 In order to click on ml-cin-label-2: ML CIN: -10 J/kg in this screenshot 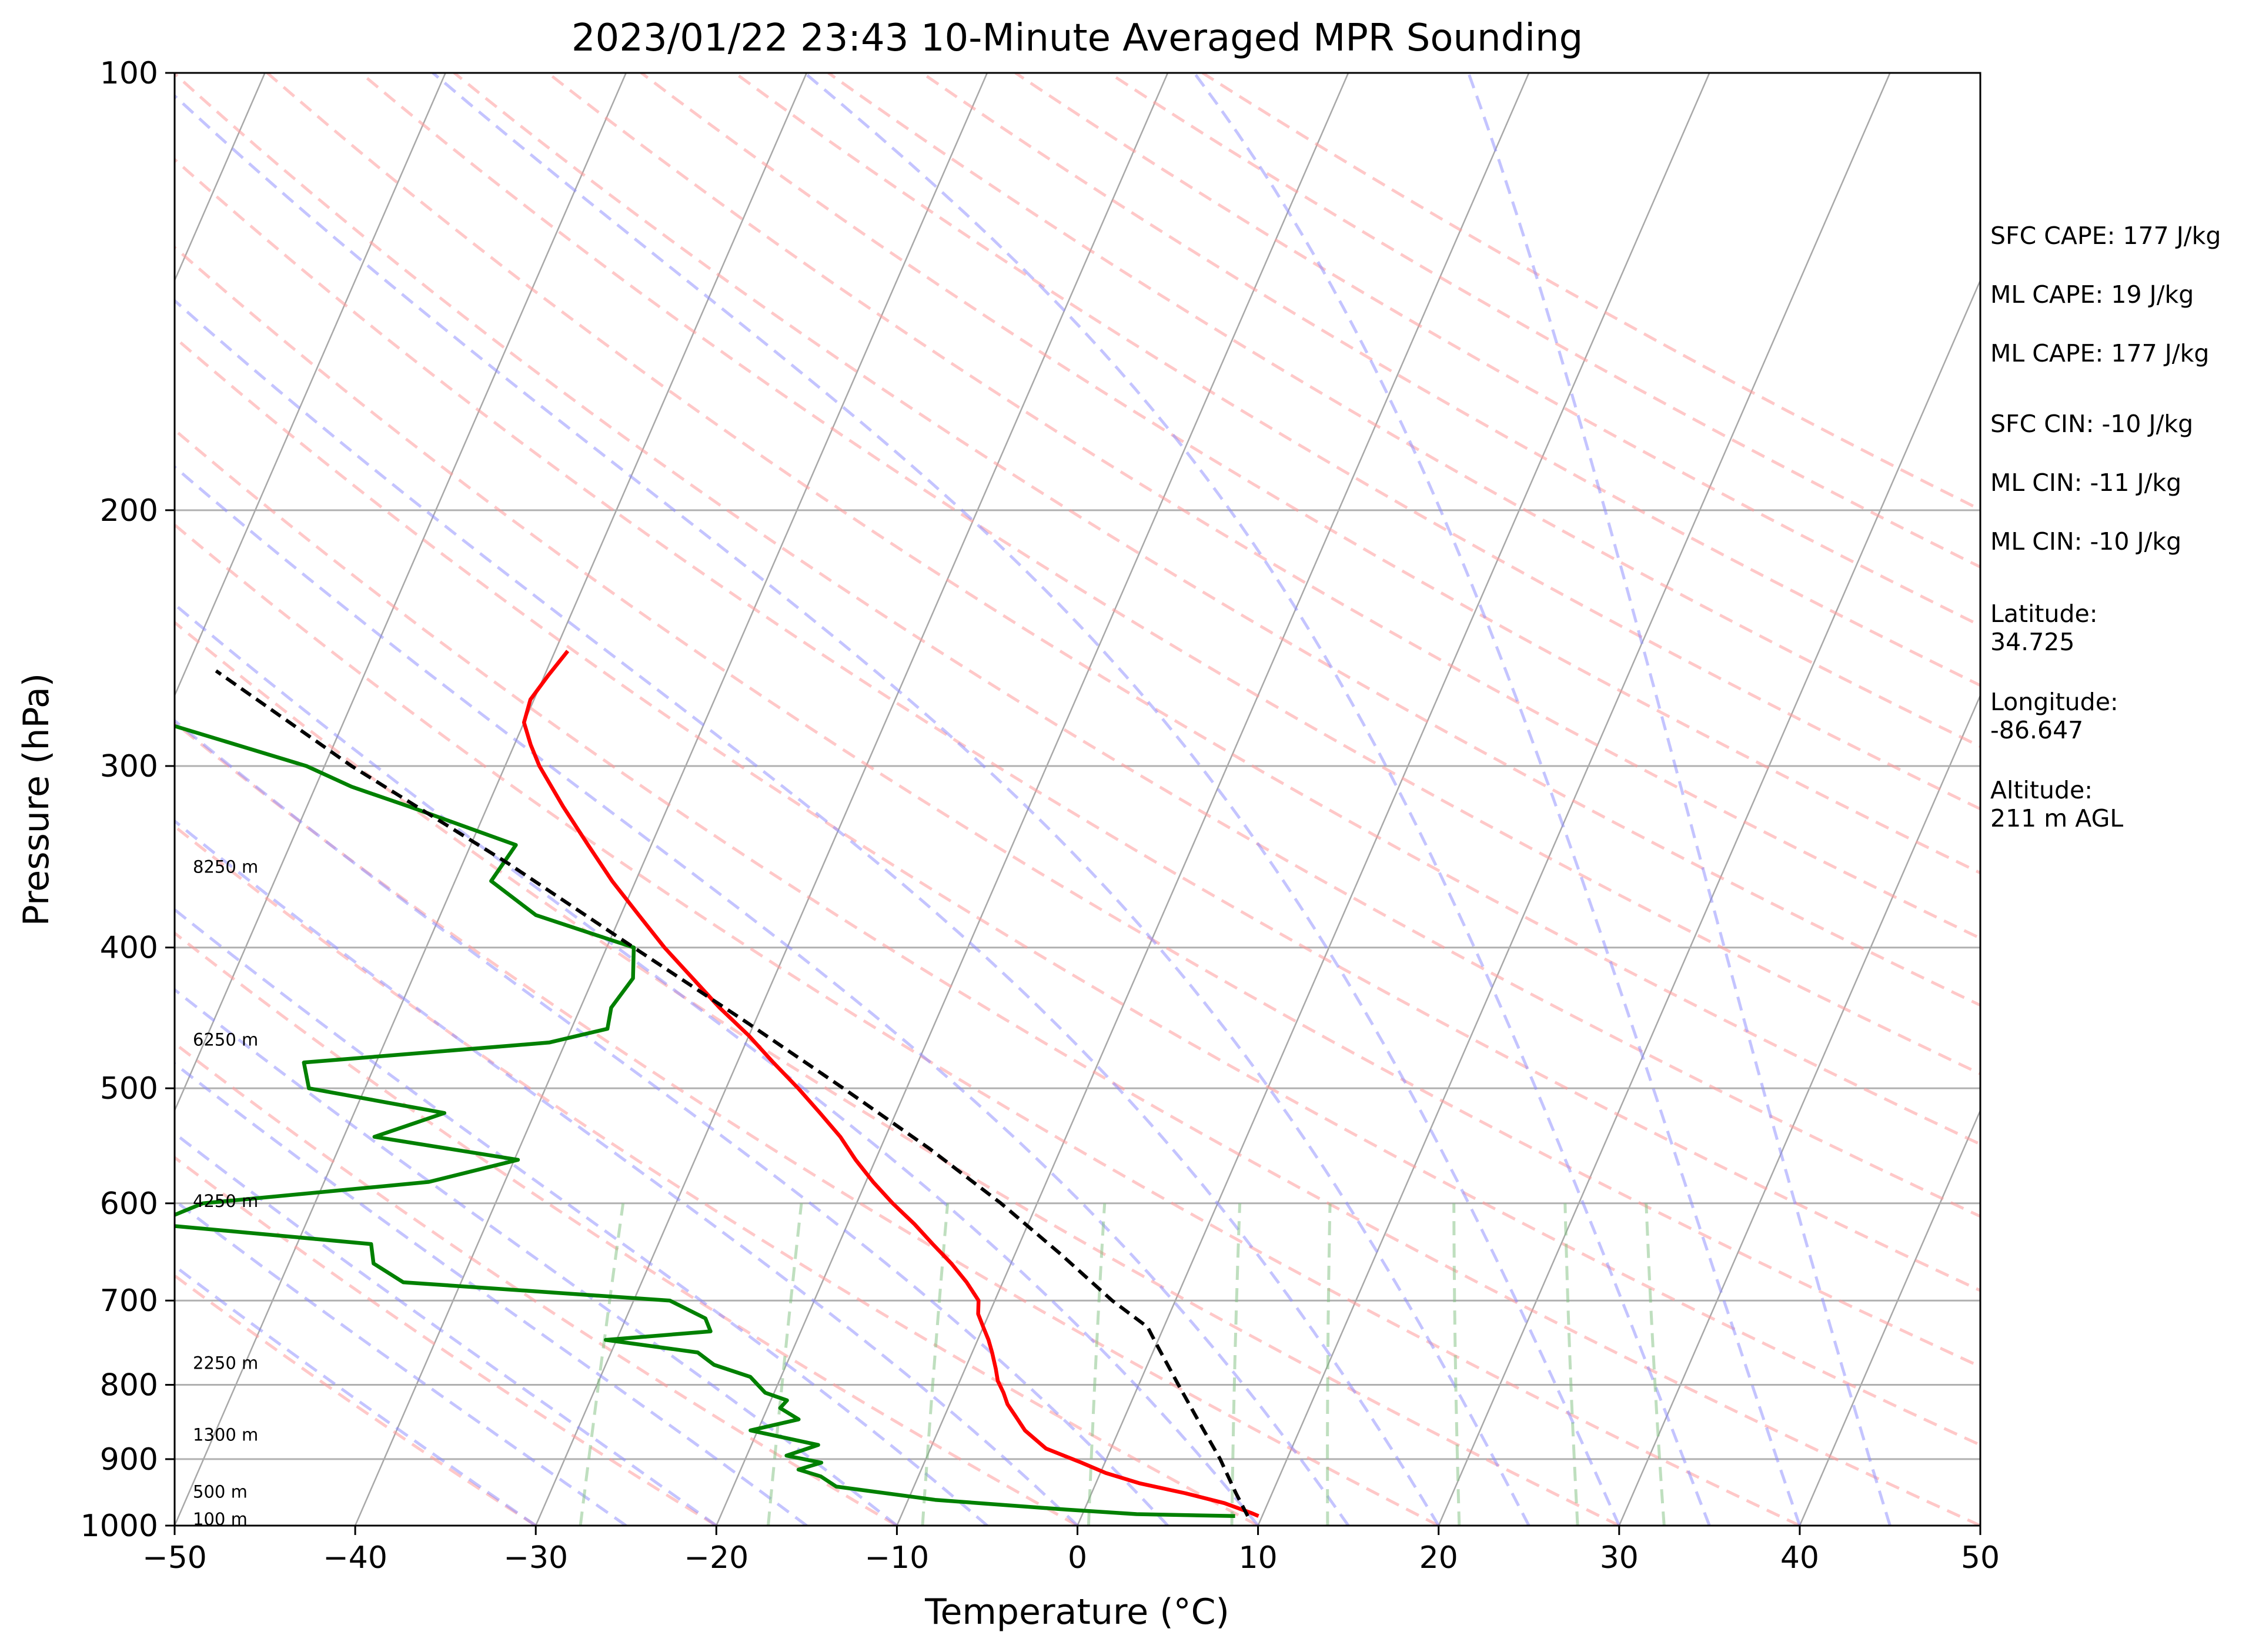, I will do `click(2085, 542)`.